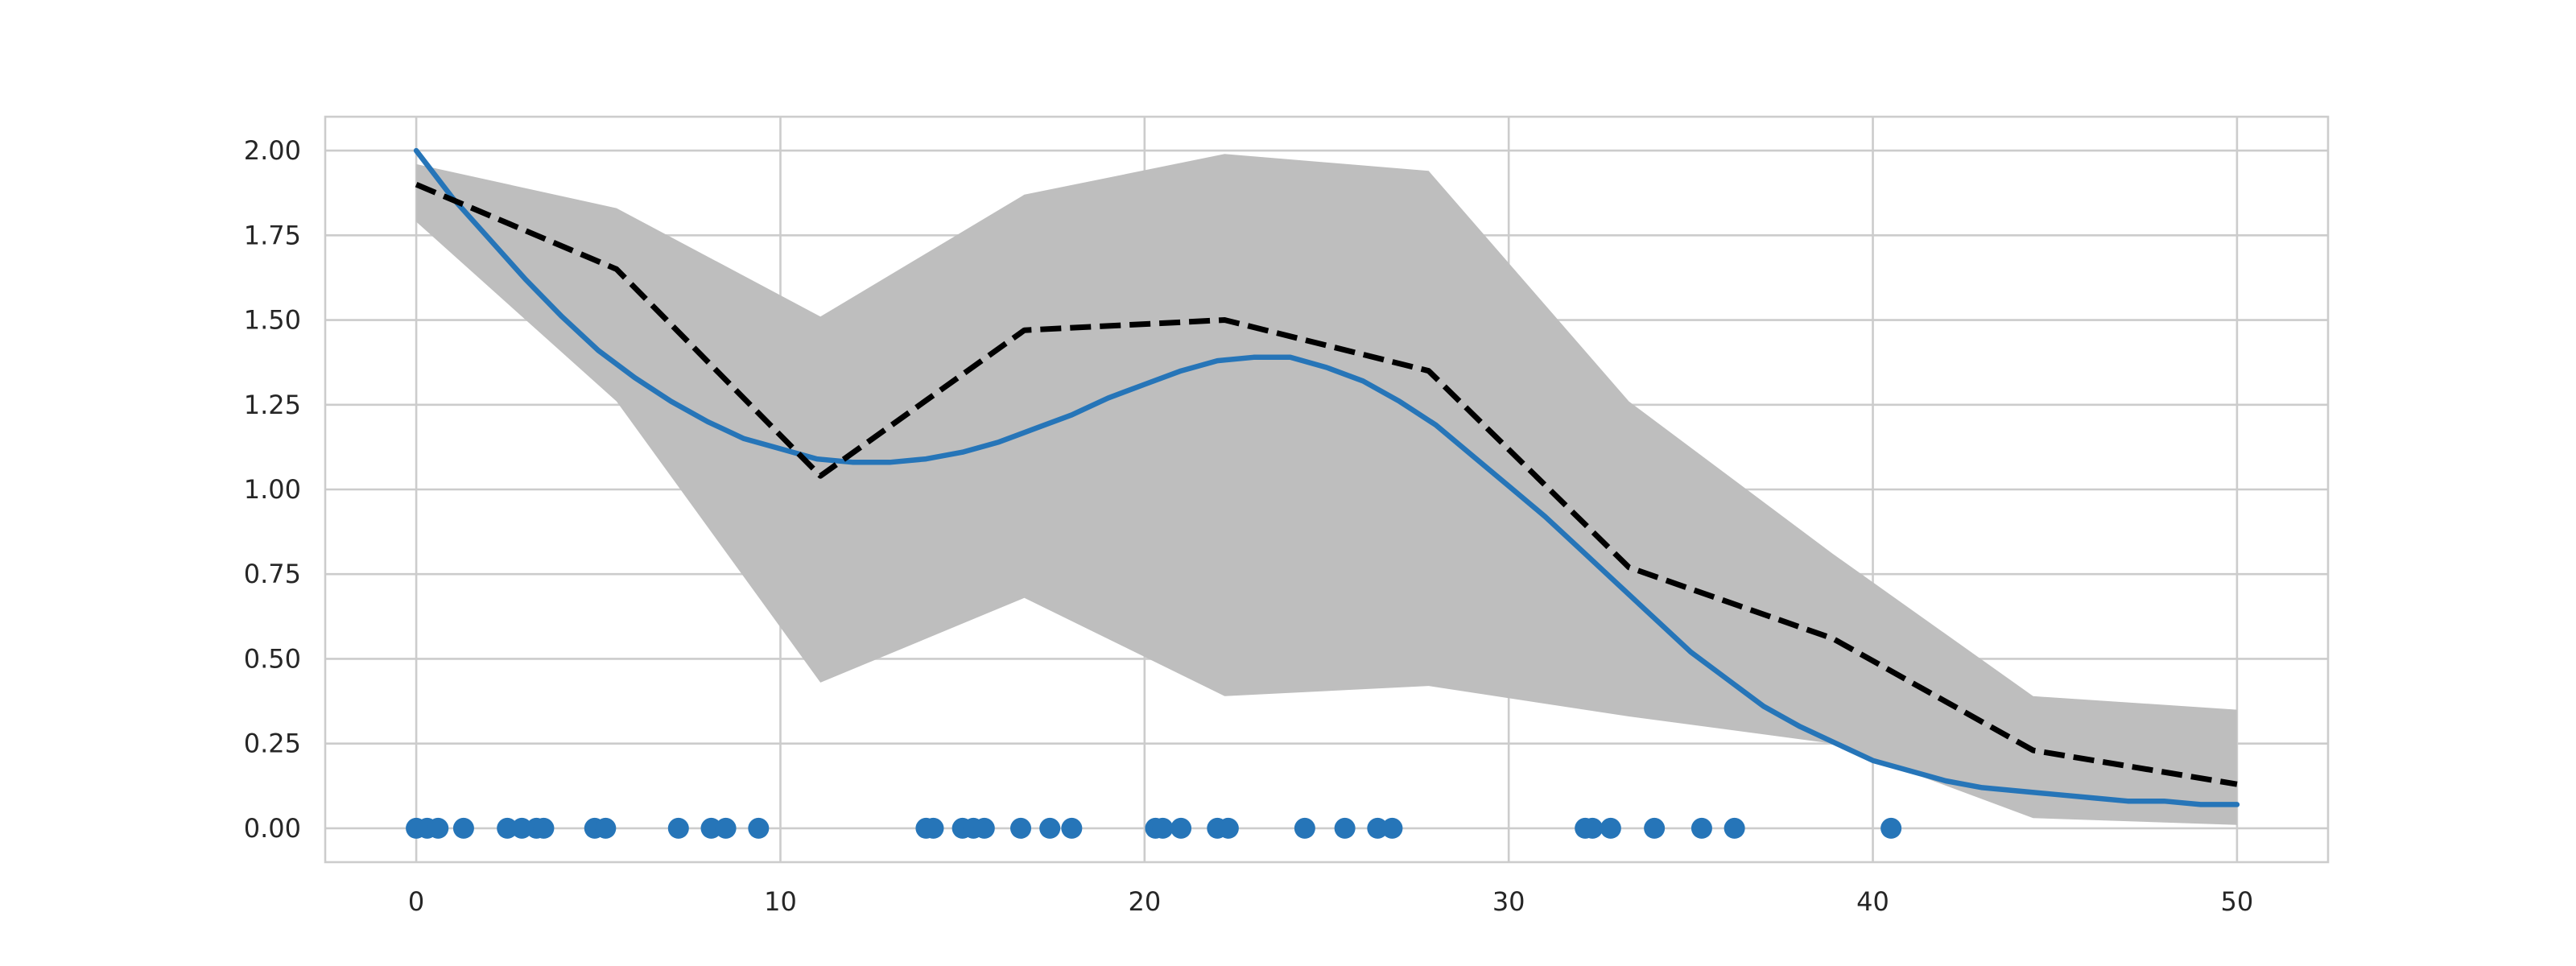 This screenshot has width=2576, height=966. What do you see at coordinates (272, 574) in the screenshot?
I see `y-tick-label: 0.75` at bounding box center [272, 574].